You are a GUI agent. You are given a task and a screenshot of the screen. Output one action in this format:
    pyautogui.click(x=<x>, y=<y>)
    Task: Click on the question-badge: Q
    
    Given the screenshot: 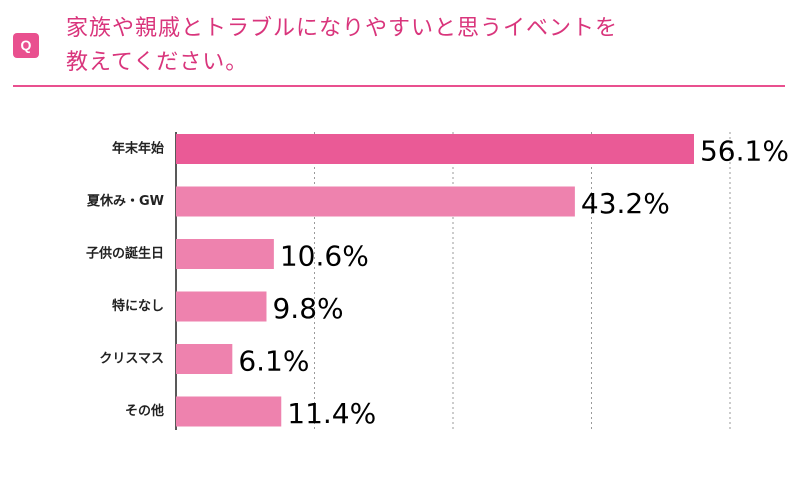 What is the action you would take?
    pyautogui.click(x=26, y=45)
    